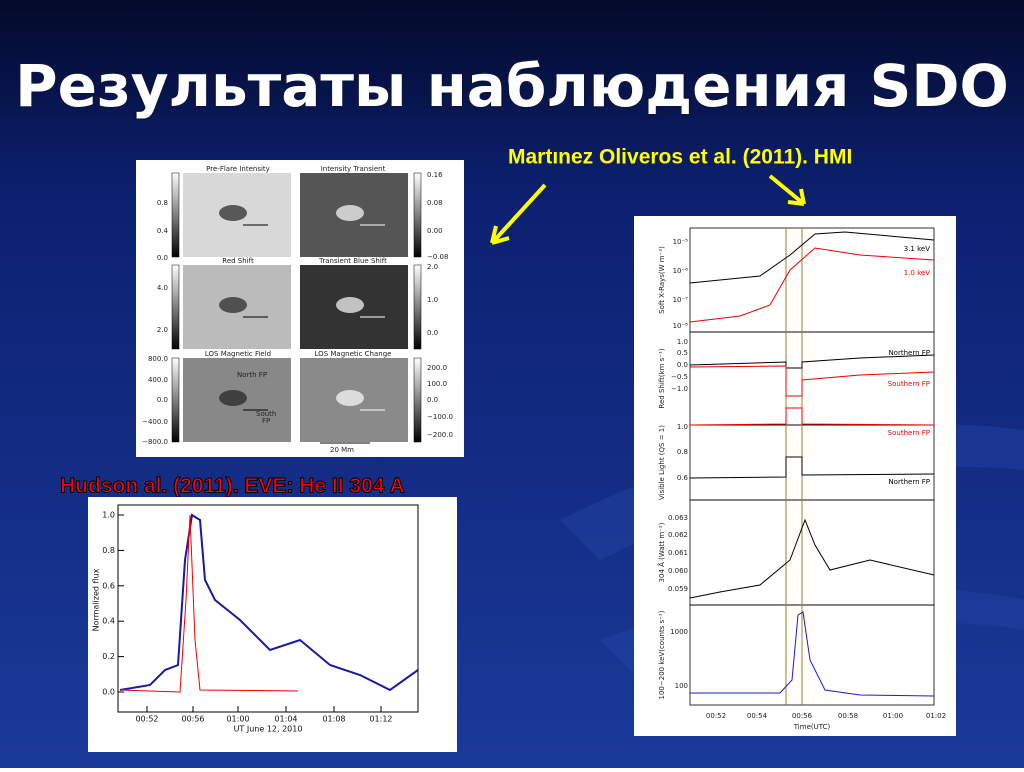 The image size is (1024, 772). I want to click on scale-label: 100.0, so click(437, 384).